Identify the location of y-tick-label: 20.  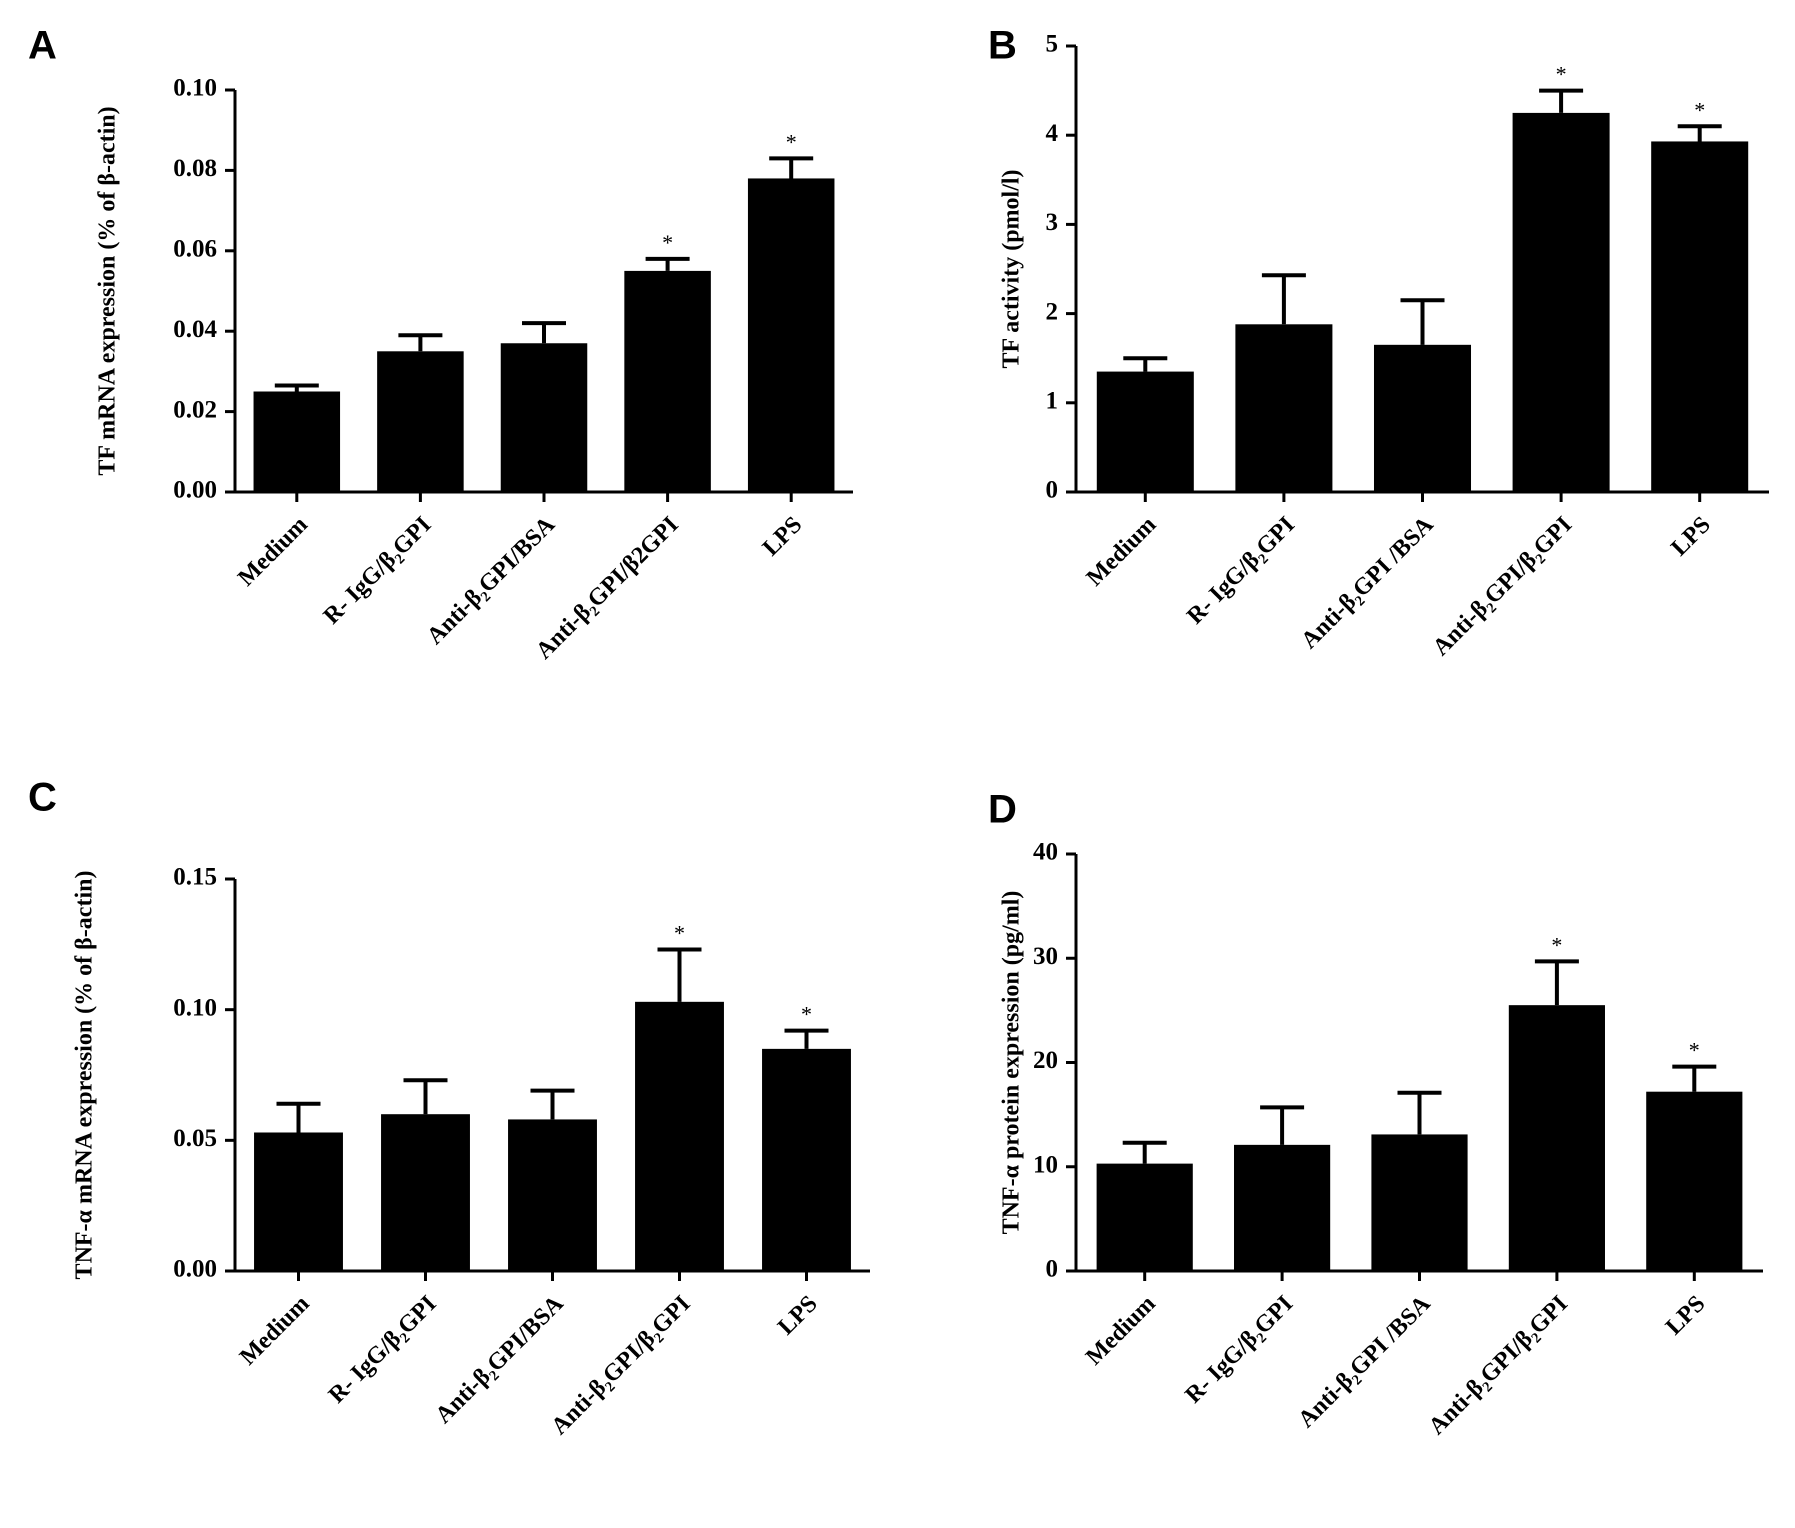
(1045, 1060).